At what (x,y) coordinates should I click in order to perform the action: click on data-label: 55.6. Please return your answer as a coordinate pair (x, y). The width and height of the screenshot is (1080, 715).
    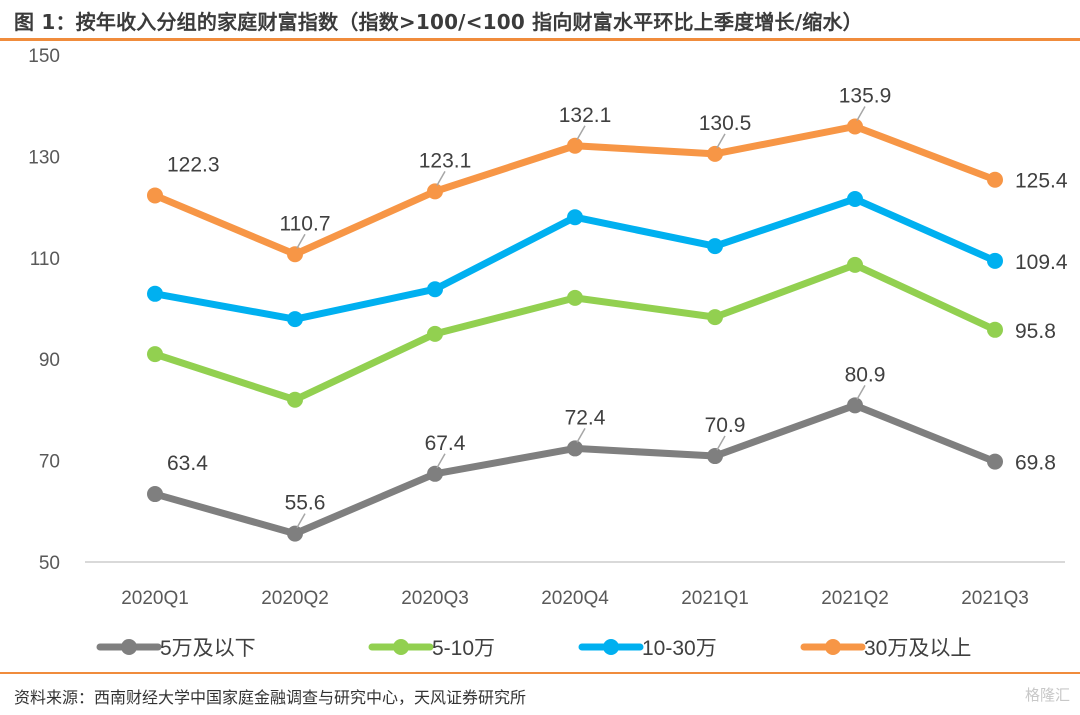
    Looking at the image, I should click on (305, 503).